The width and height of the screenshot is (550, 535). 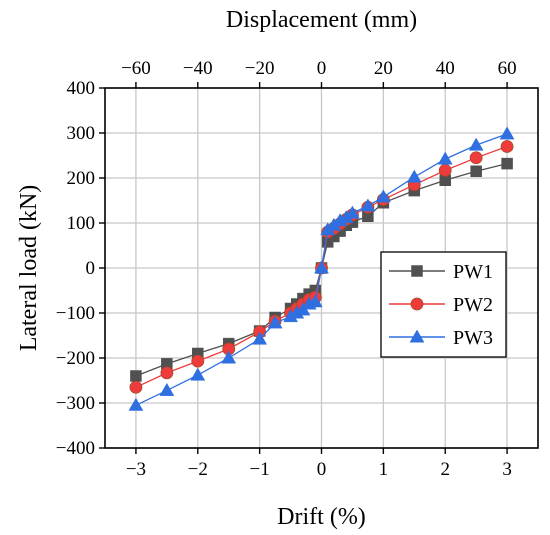 I want to click on y-tick-label: −200, so click(x=75, y=358).